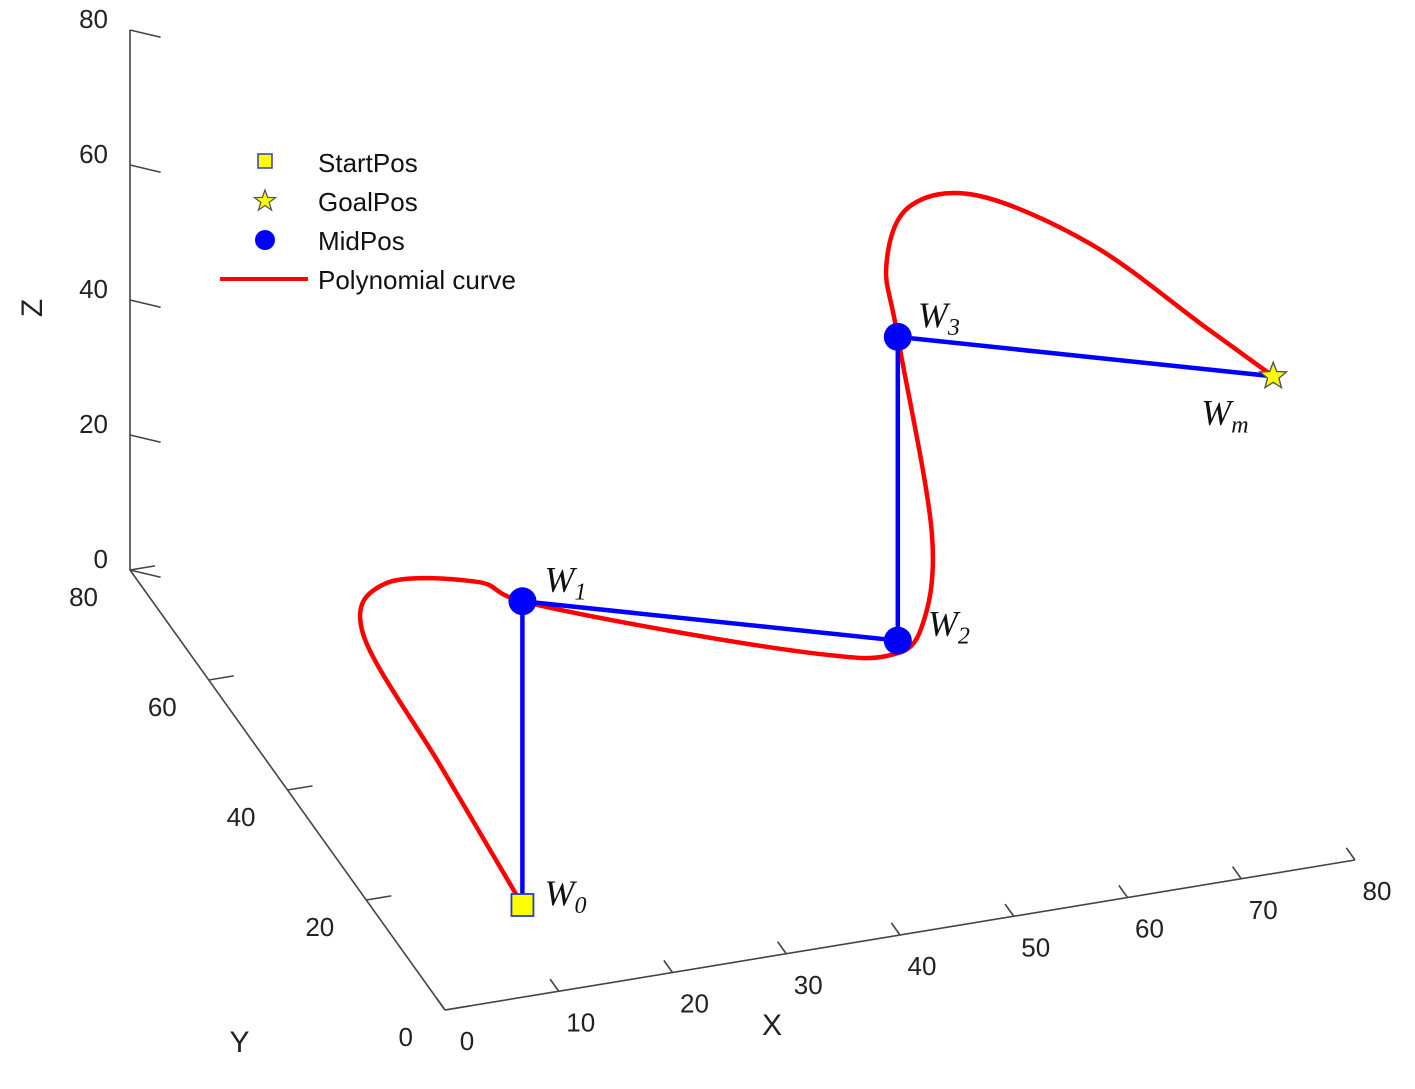 This screenshot has width=1415, height=1089. Describe the element at coordinates (93, 19) in the screenshot. I see `z-tick-label: 80` at that location.